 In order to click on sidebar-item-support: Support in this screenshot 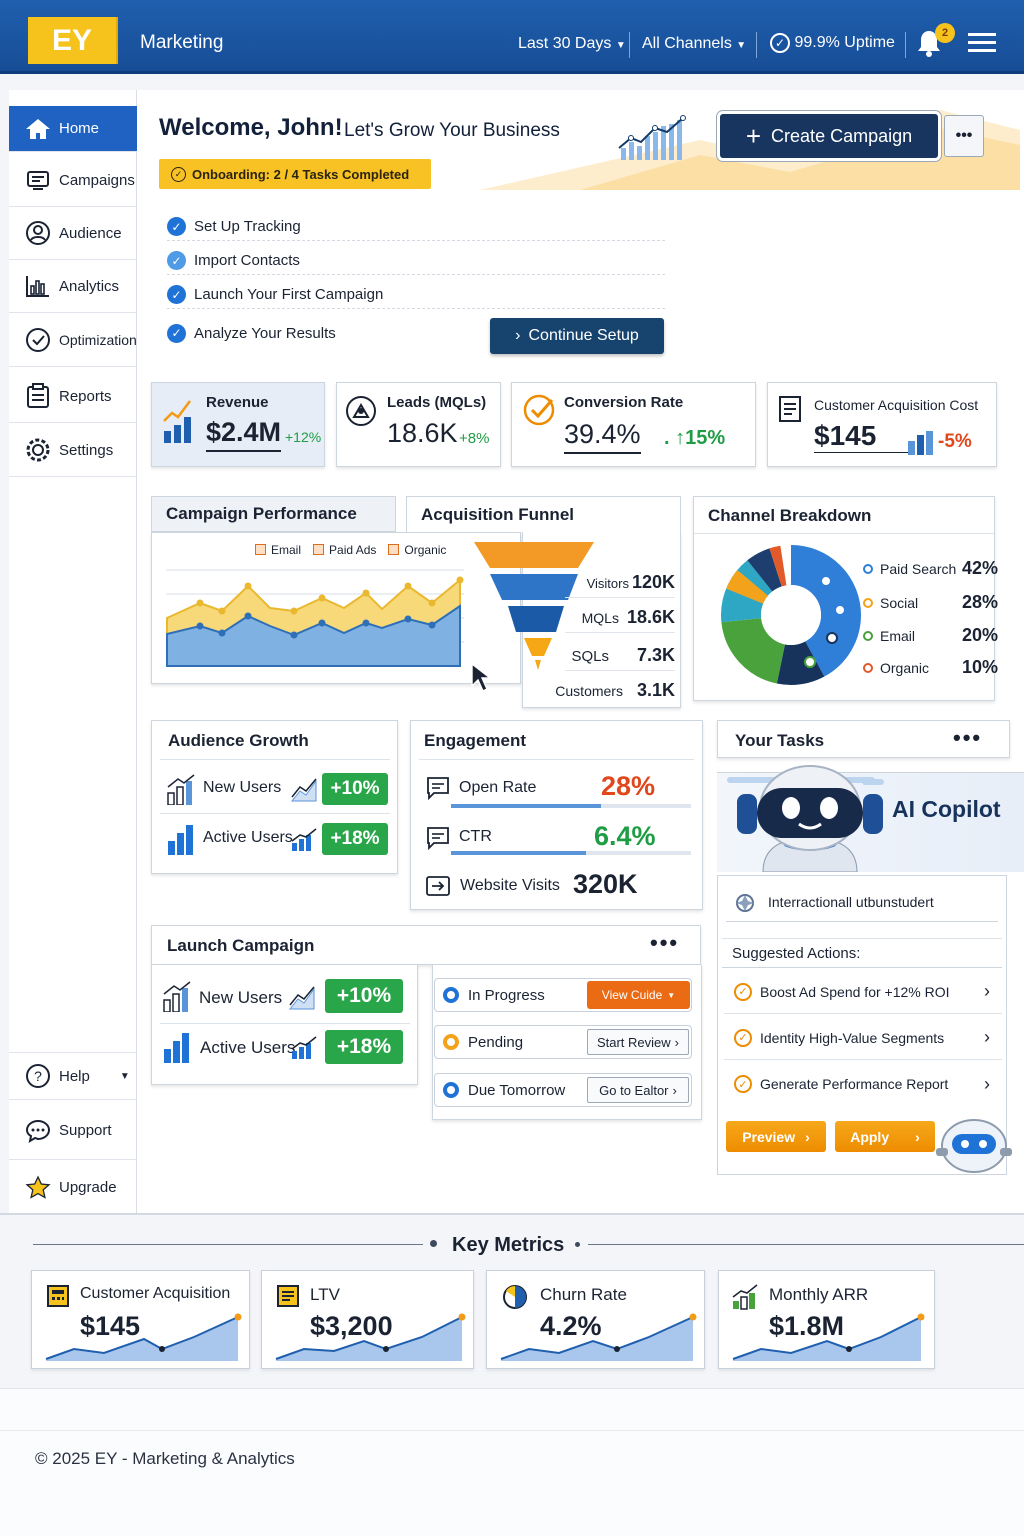, I will do `click(73, 1131)`.